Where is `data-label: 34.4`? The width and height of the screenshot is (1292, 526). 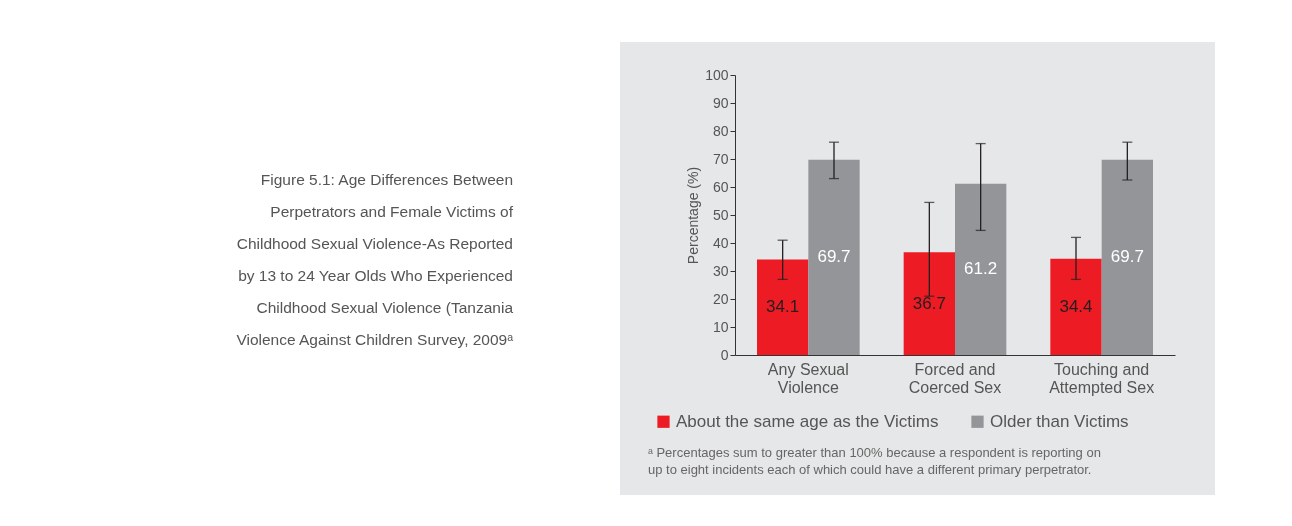
data-label: 34.4 is located at coordinates (1076, 306).